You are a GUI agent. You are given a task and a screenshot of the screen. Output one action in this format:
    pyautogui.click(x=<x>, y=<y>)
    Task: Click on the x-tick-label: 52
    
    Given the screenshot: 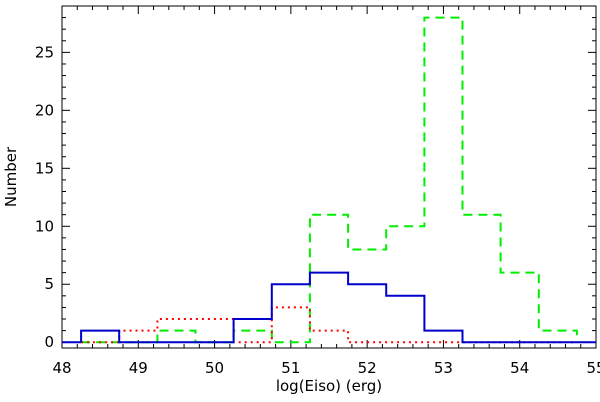 What is the action you would take?
    pyautogui.click(x=367, y=368)
    